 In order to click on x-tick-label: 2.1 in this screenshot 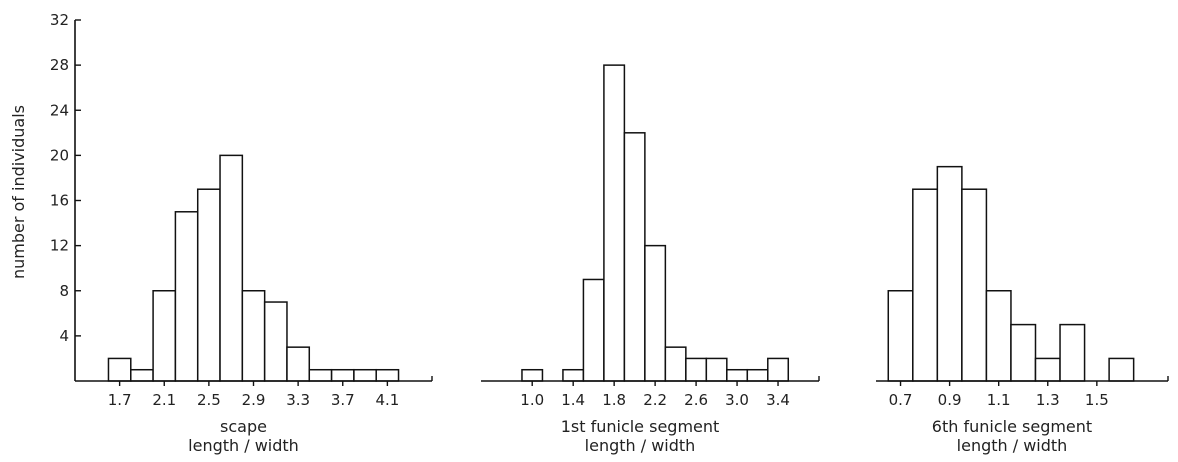, I will do `click(164, 400)`.